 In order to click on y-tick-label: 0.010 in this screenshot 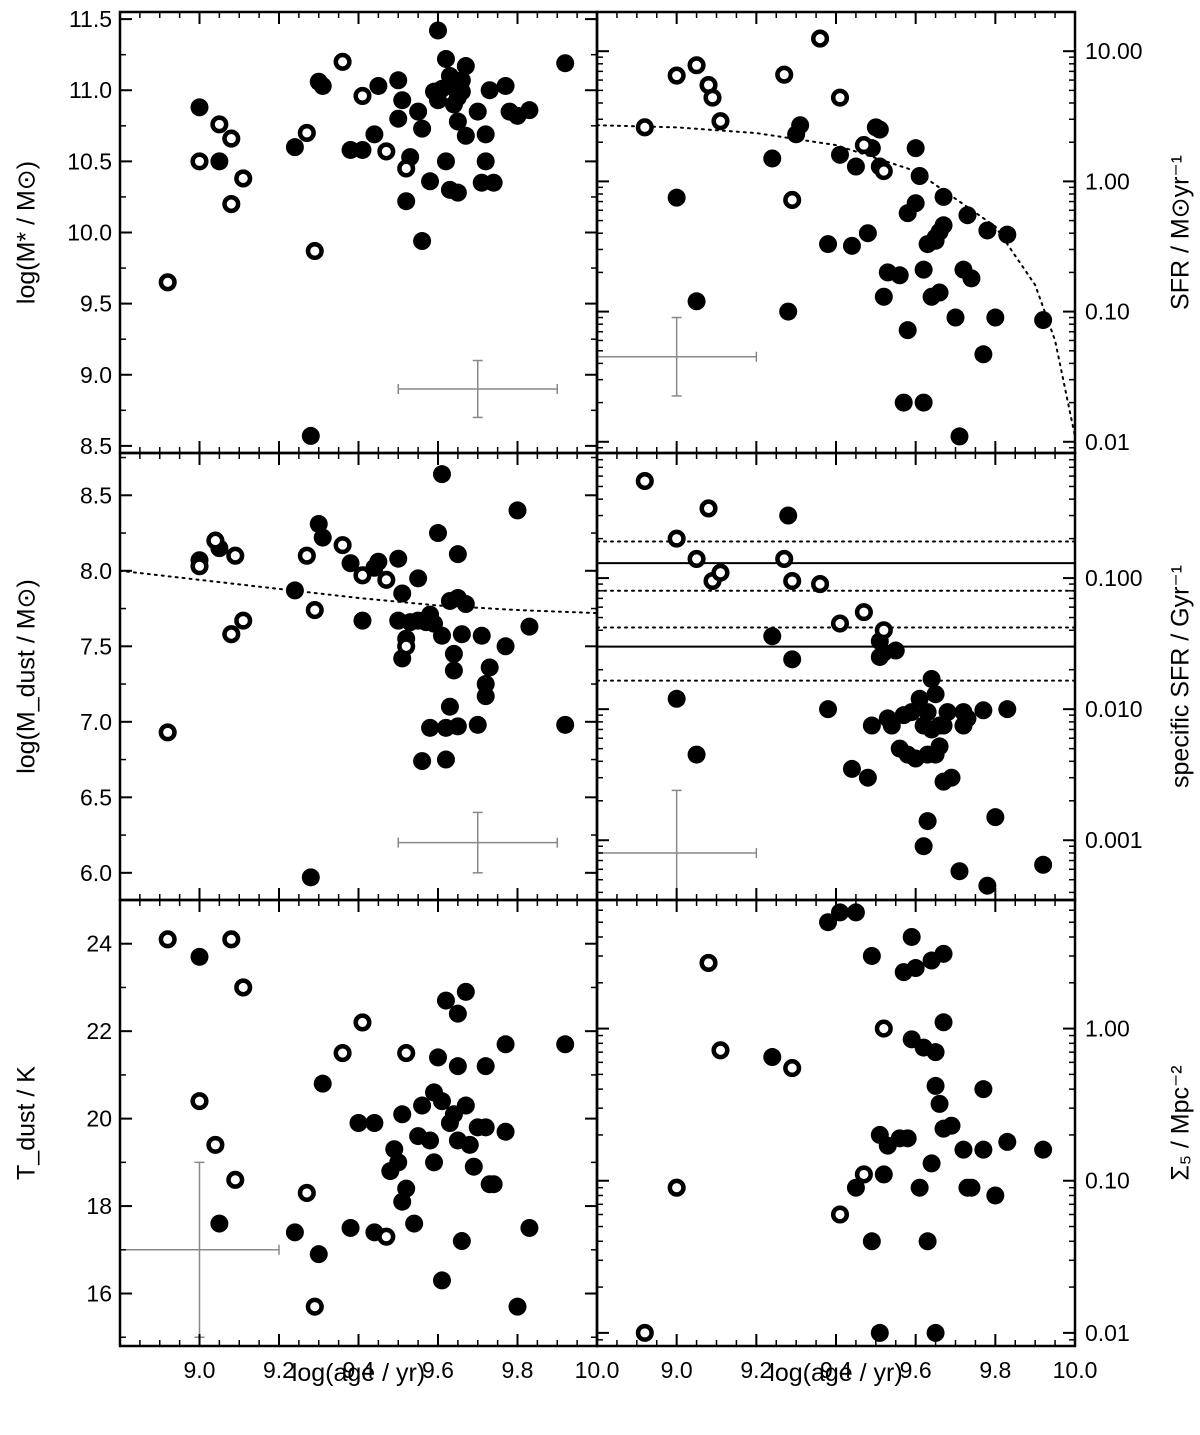, I will do `click(1114, 709)`.